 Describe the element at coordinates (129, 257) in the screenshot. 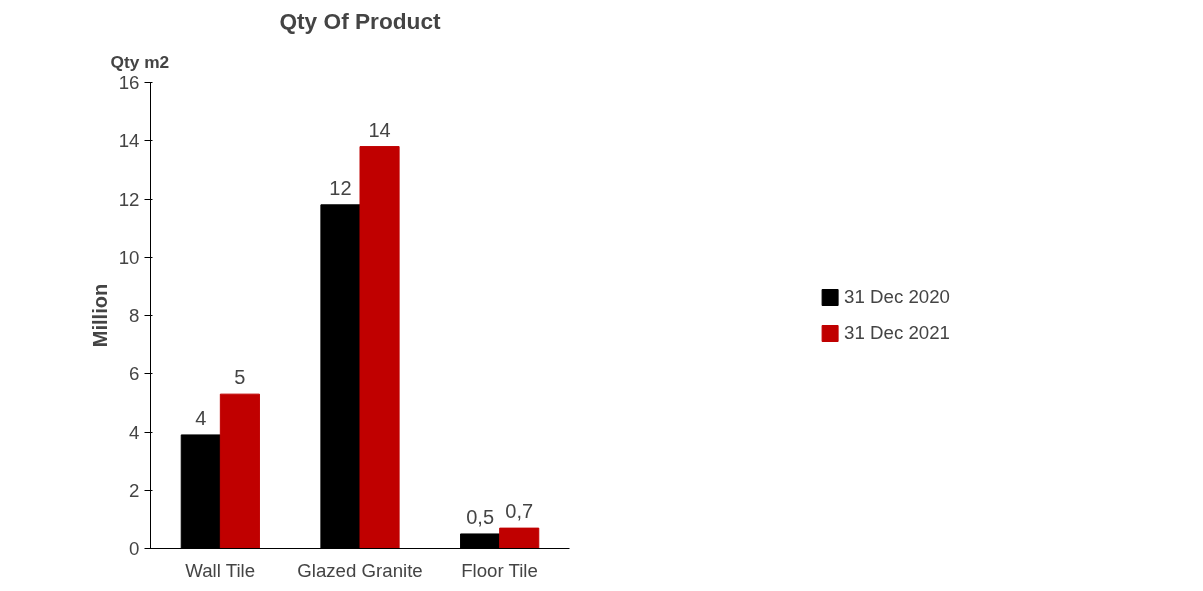

I see `y-tick-label: 10` at that location.